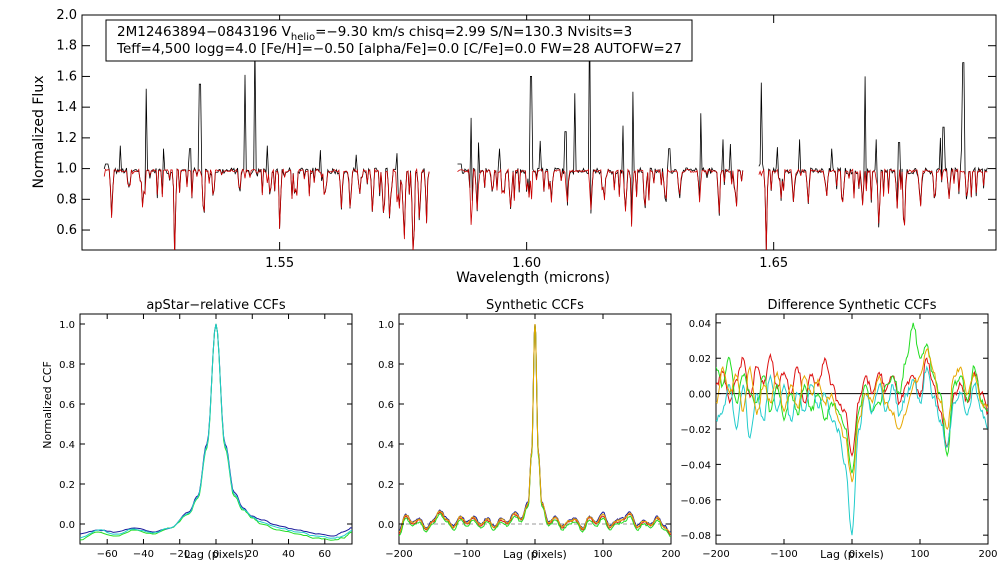 The image size is (1008, 576). I want to click on x-tick-label: −40, so click(143, 554).